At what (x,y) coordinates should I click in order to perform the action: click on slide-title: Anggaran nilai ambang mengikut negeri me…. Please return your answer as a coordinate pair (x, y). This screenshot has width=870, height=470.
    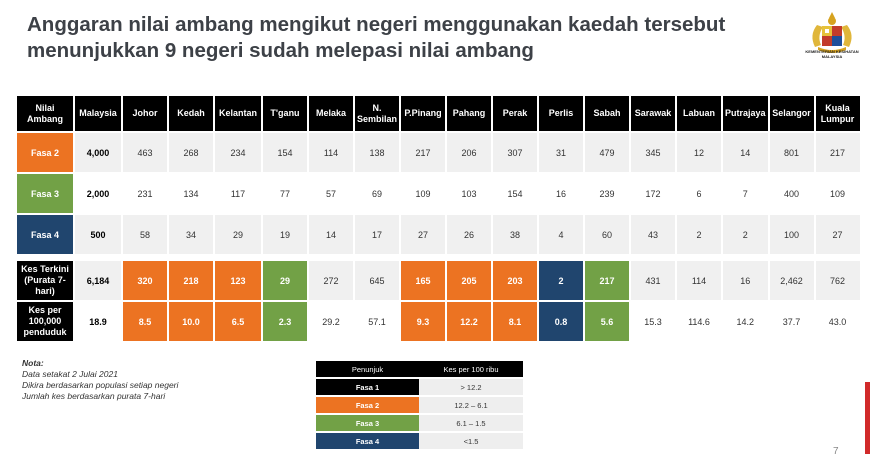
    Looking at the image, I should click on (377, 38).